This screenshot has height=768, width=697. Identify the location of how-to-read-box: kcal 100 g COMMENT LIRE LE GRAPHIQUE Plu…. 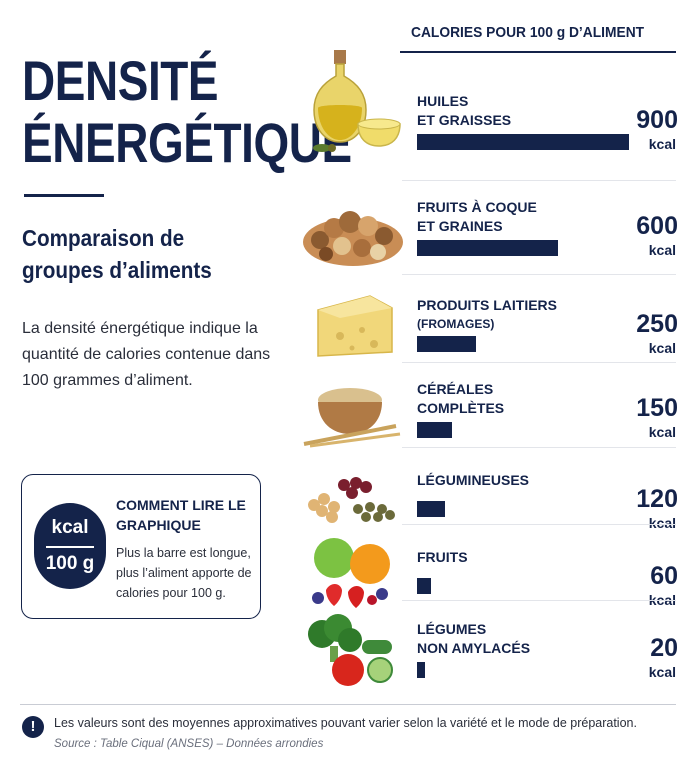
(141, 546).